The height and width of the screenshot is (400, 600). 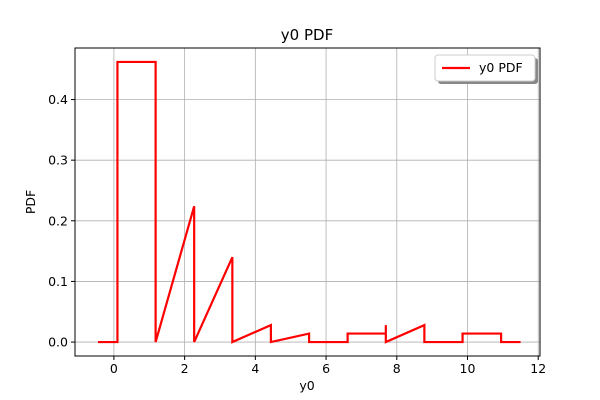 What do you see at coordinates (58, 220) in the screenshot?
I see `y-tick-label: 0.2` at bounding box center [58, 220].